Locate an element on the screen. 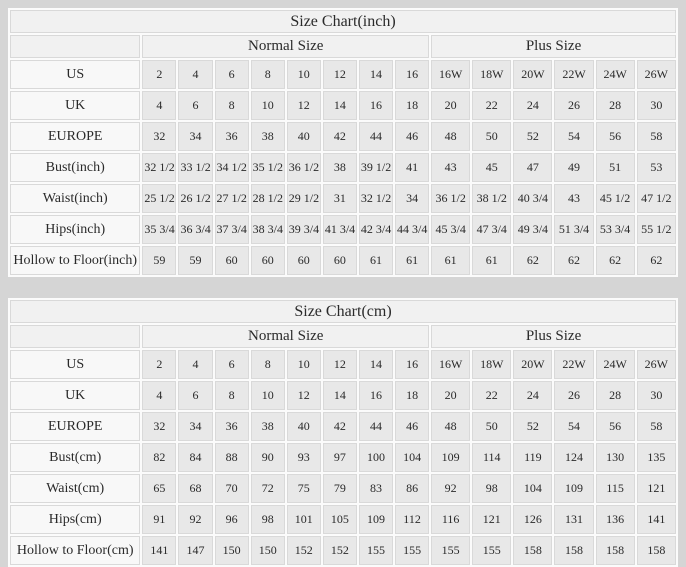  table-cell: 56 is located at coordinates (615, 136).